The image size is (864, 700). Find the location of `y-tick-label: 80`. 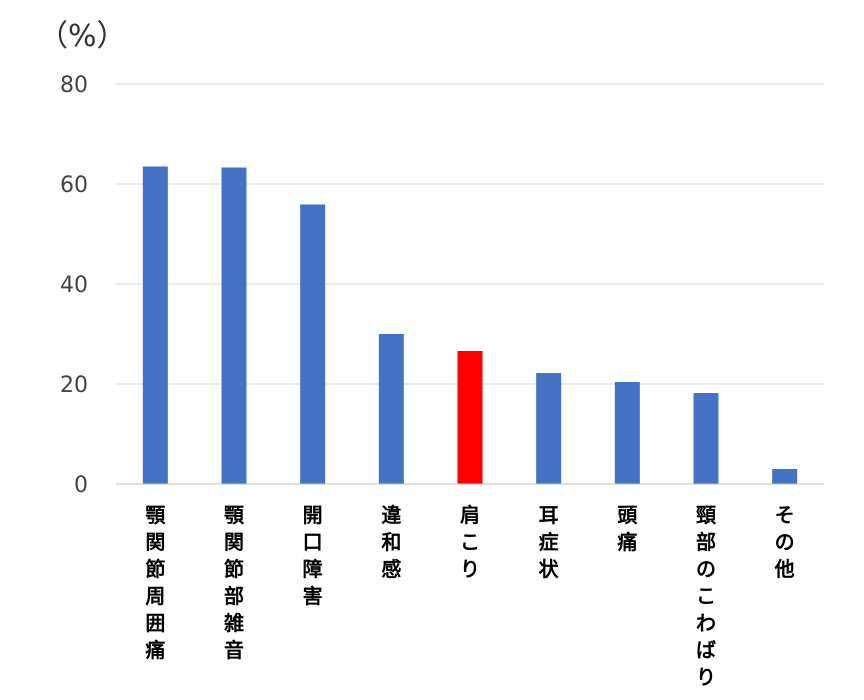

y-tick-label: 80 is located at coordinates (74, 85).